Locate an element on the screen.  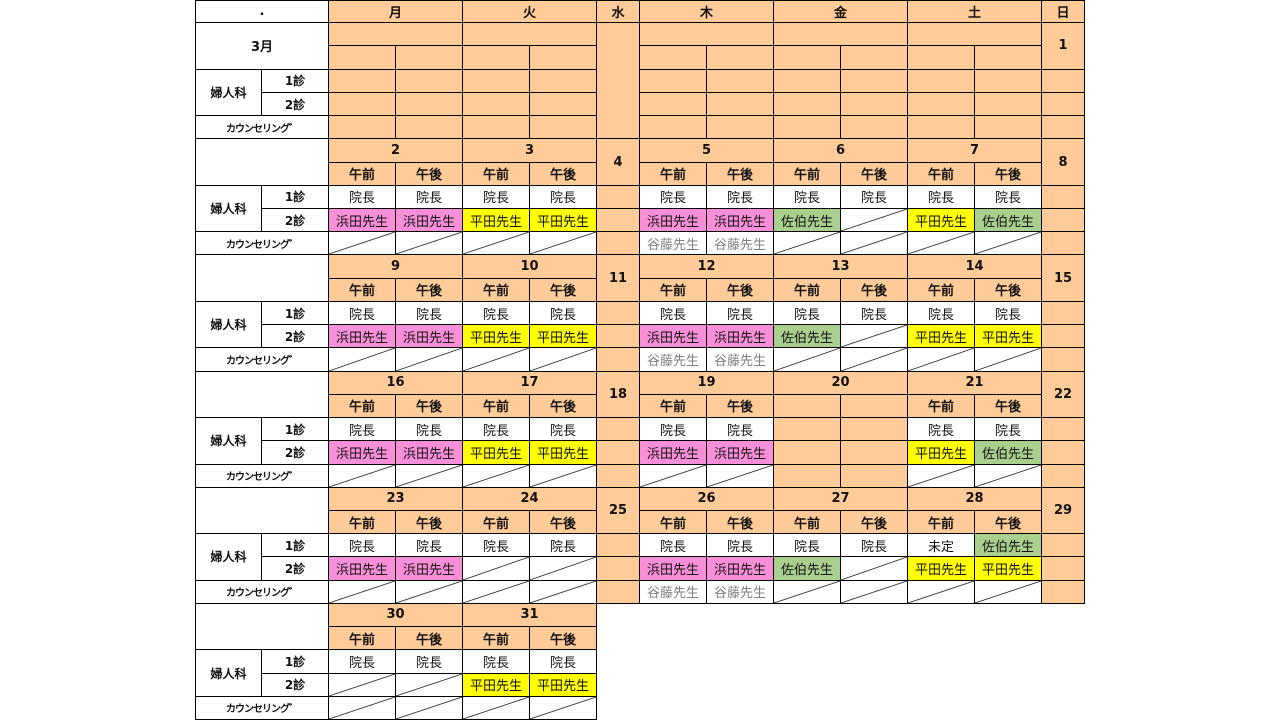
day-number: 27 is located at coordinates (841, 499).